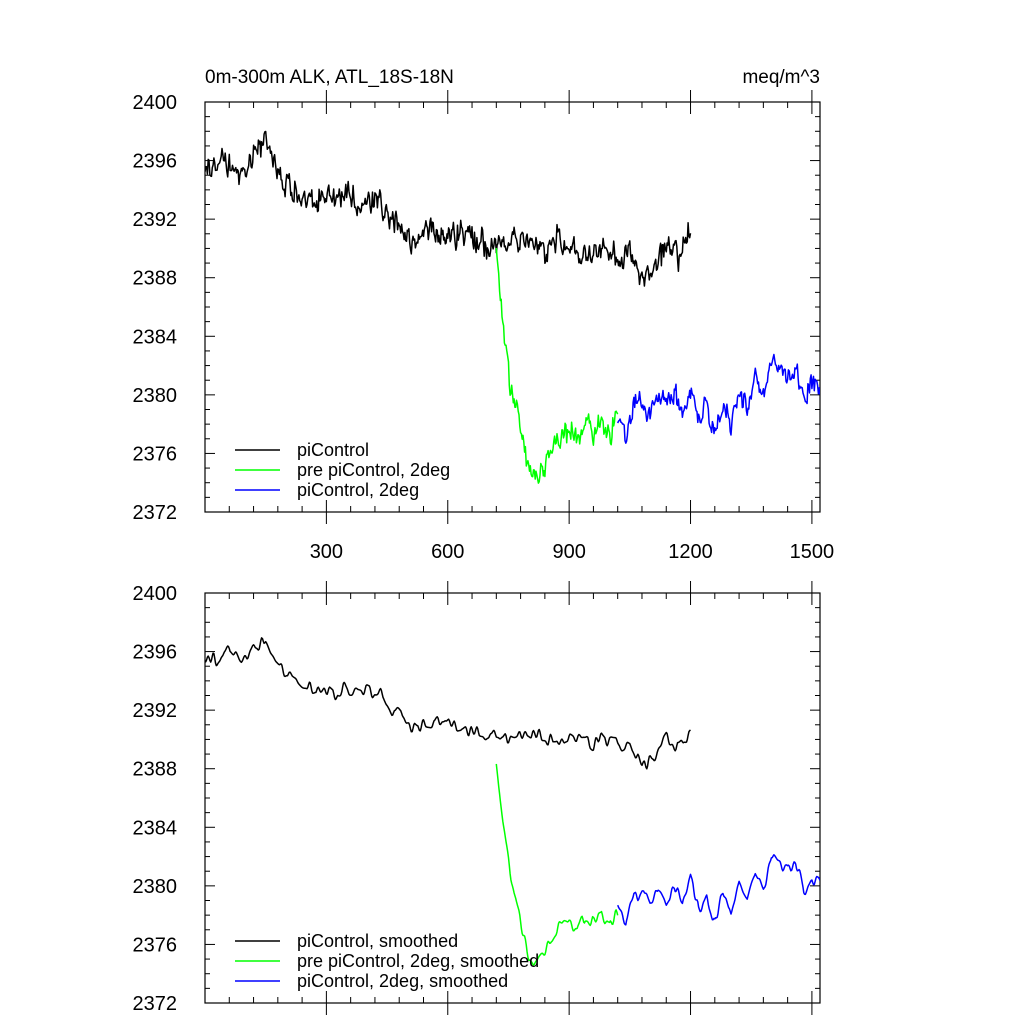 Image resolution: width=1024 pixels, height=1029 pixels. I want to click on x-tick-label: 1200, so click(690, 552).